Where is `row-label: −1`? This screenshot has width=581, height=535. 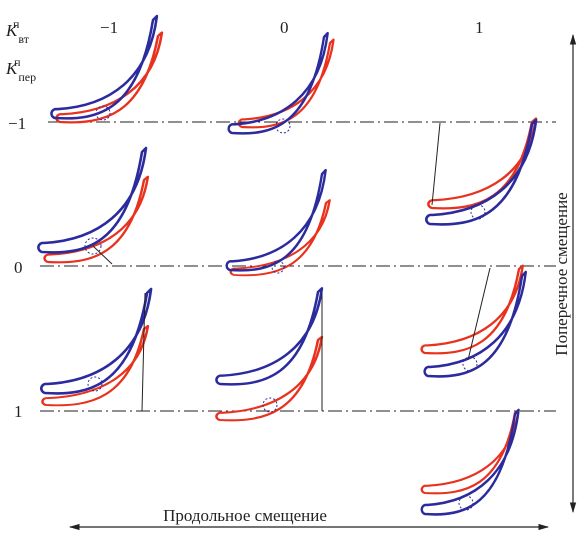
row-label: −1 is located at coordinates (17, 123).